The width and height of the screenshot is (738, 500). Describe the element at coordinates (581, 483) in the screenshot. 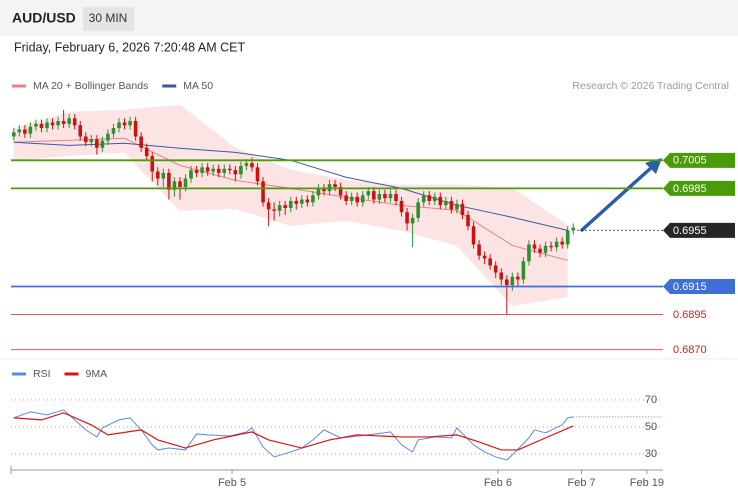

I see `x-tick-label: Feb 7` at that location.